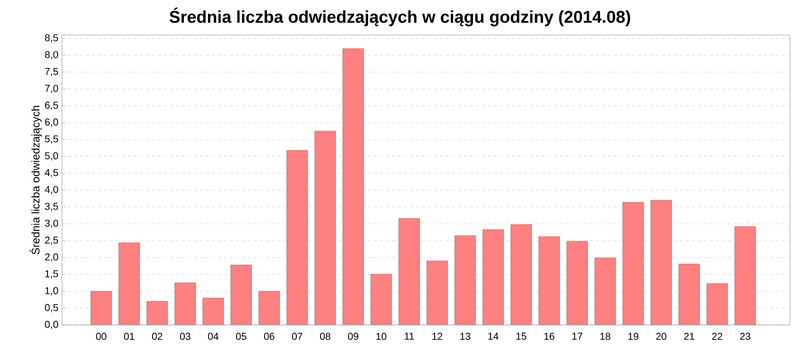  I want to click on y-tick-label: 4,5, so click(51, 173).